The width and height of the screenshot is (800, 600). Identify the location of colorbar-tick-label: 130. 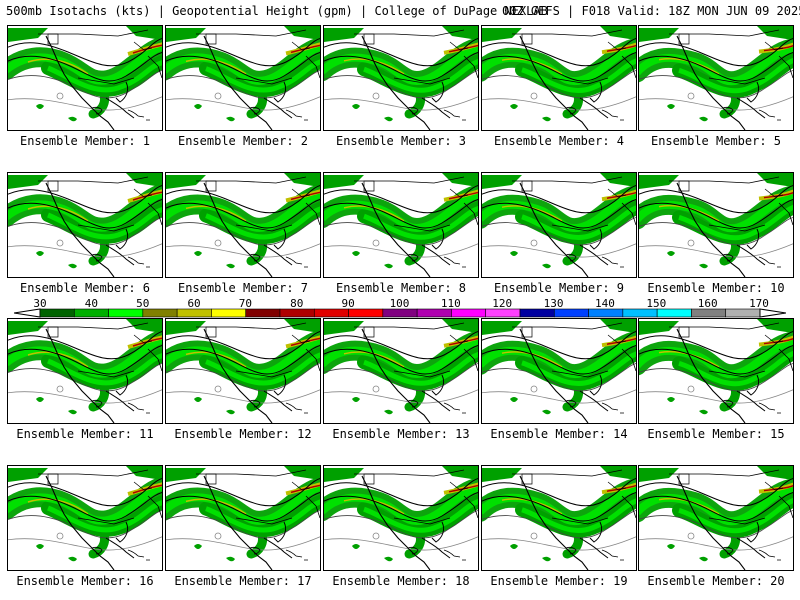
(553, 303).